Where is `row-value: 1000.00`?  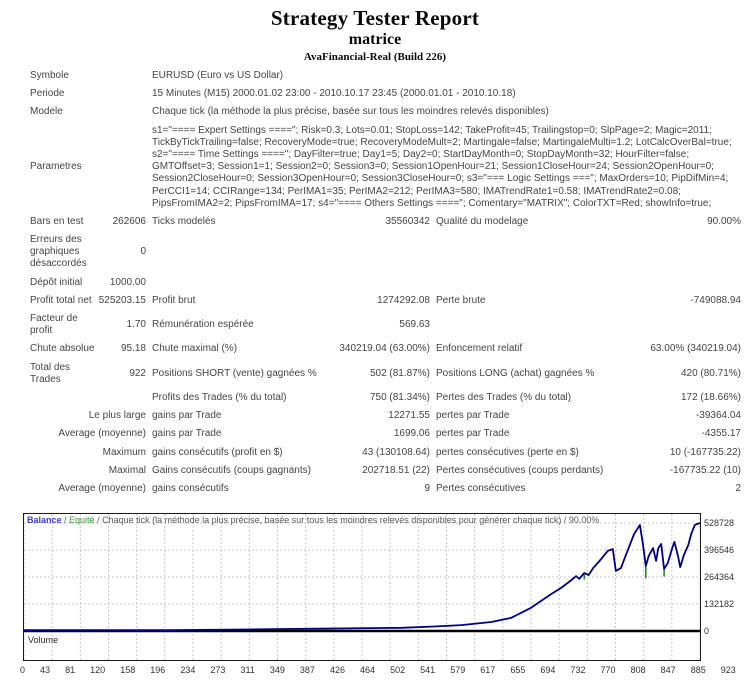
row-value: 1000.00 is located at coordinates (127, 282).